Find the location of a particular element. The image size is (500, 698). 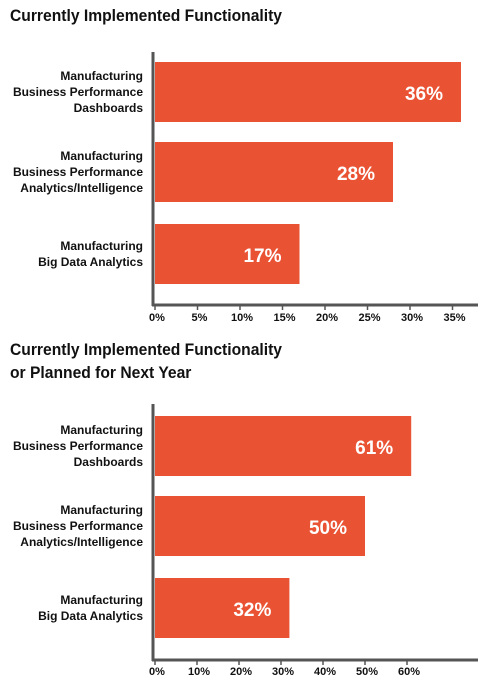

chart-2-x-tick-label: 30% is located at coordinates (283, 672).